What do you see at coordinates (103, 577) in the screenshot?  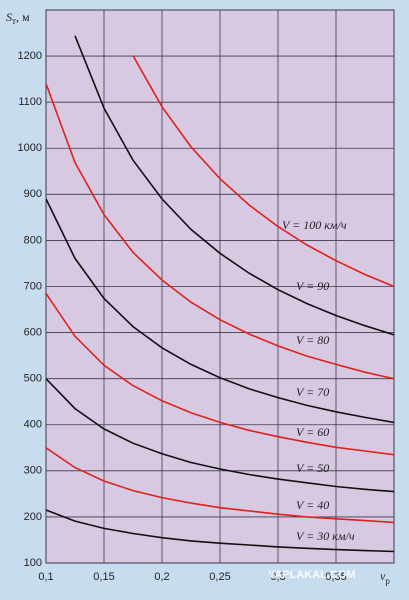 I see `x-tick-label: 0,15` at bounding box center [103, 577].